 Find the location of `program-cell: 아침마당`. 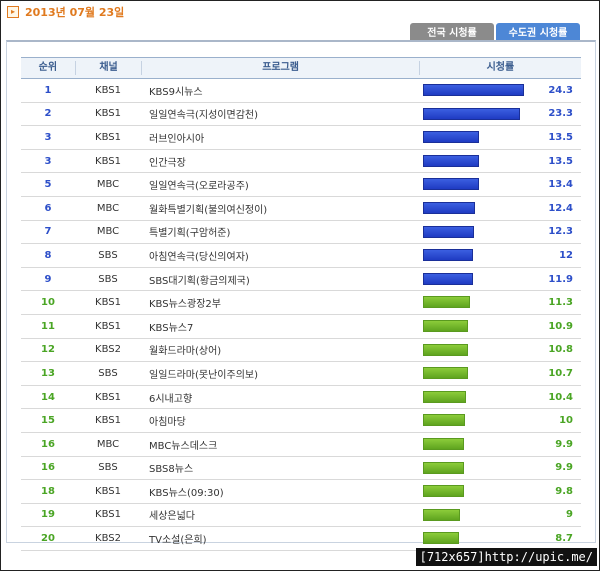

program-cell: 아침마당 is located at coordinates (167, 423).